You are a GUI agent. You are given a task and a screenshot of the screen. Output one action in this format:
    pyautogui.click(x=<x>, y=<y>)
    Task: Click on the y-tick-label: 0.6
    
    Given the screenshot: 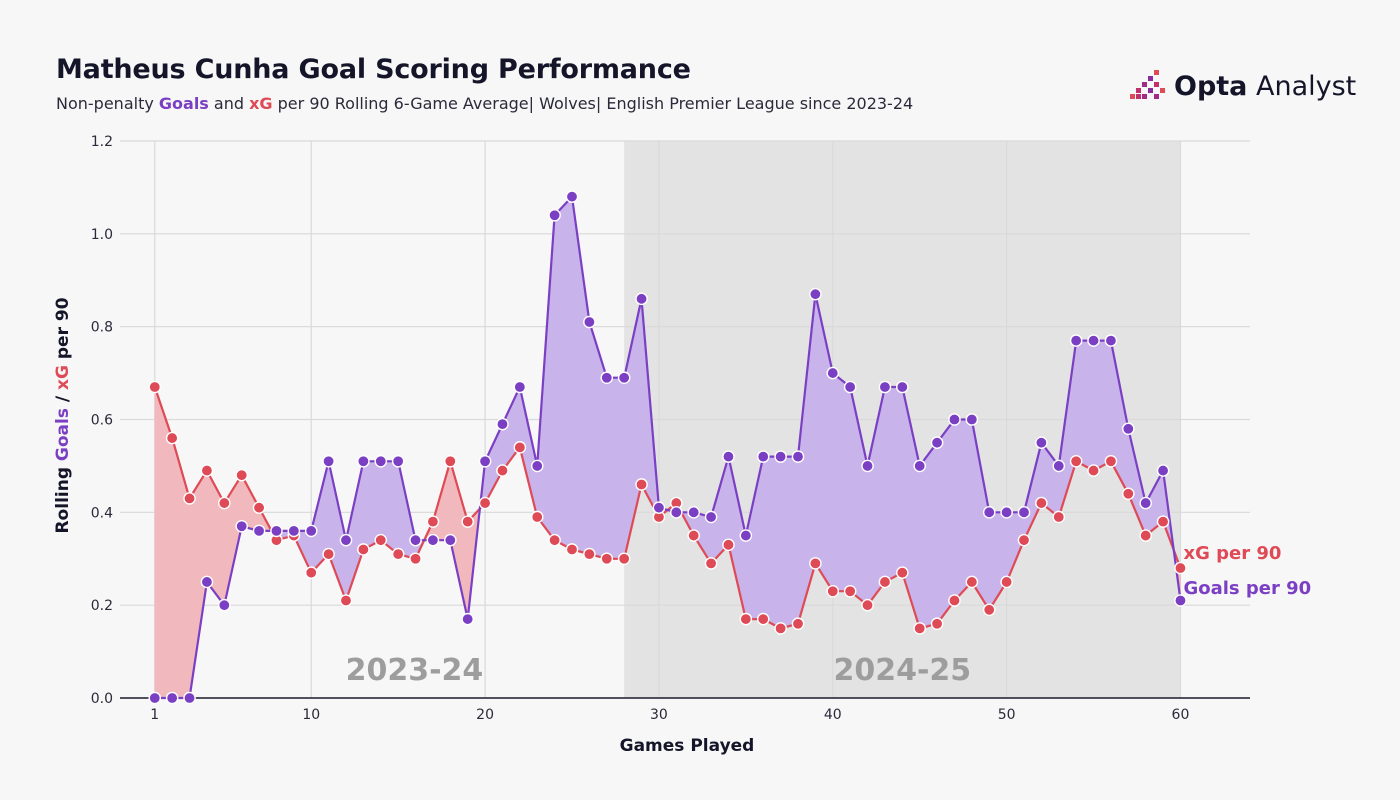 What is the action you would take?
    pyautogui.click(x=102, y=421)
    